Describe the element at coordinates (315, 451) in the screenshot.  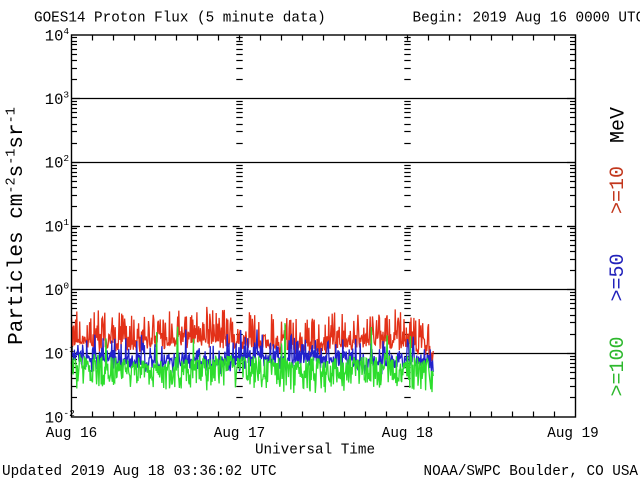
I see `svg-text: Universal Time` at that location.